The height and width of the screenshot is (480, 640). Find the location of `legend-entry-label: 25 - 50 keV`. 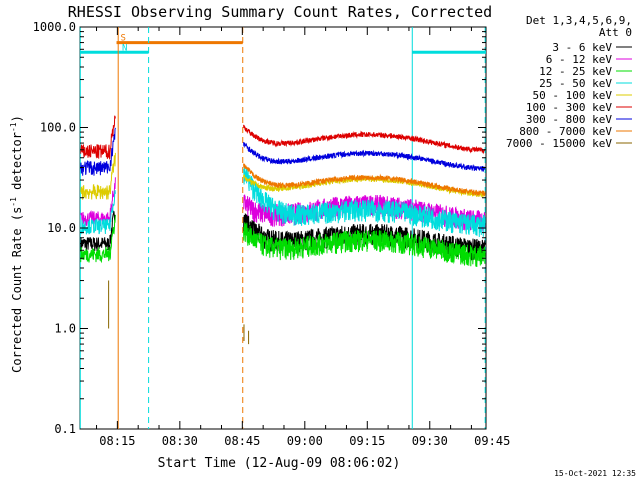

legend-entry-label: 25 - 50 keV is located at coordinates (575, 83).